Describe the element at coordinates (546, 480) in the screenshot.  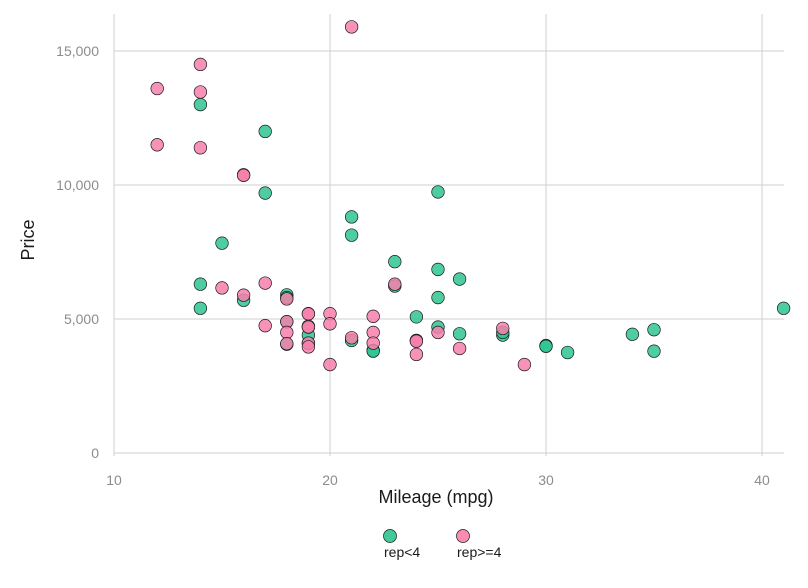
I see `x-tick-label: 30` at that location.